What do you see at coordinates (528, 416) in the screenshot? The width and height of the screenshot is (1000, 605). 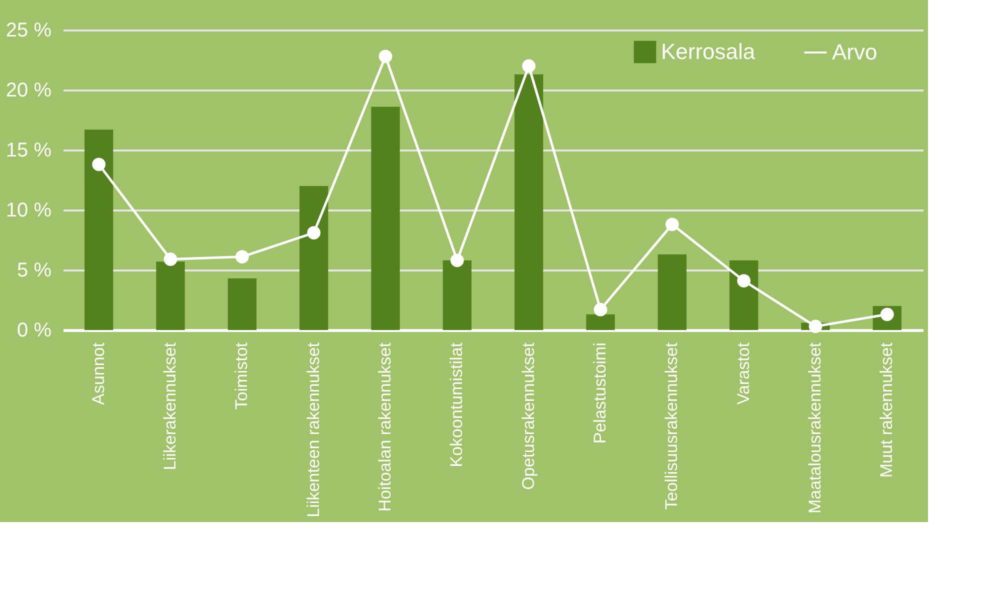 I see `x-tick-label: Opetusrakennukset` at bounding box center [528, 416].